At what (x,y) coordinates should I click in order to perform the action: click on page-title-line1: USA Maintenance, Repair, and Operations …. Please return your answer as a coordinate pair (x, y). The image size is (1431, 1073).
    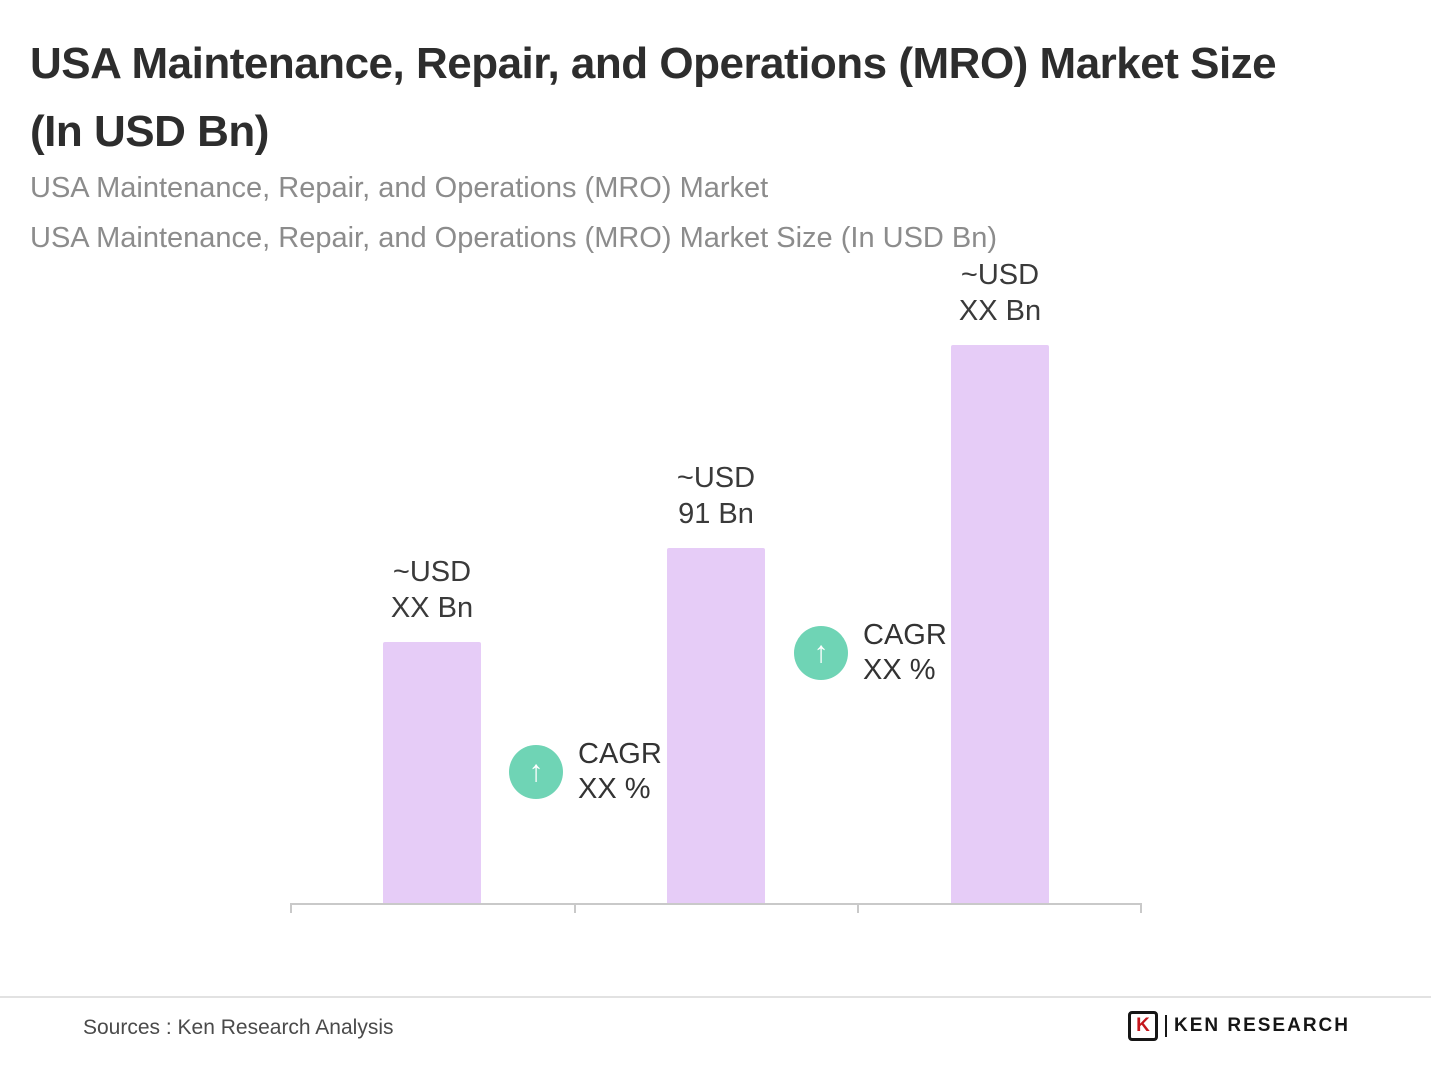
    Looking at the image, I should click on (653, 63).